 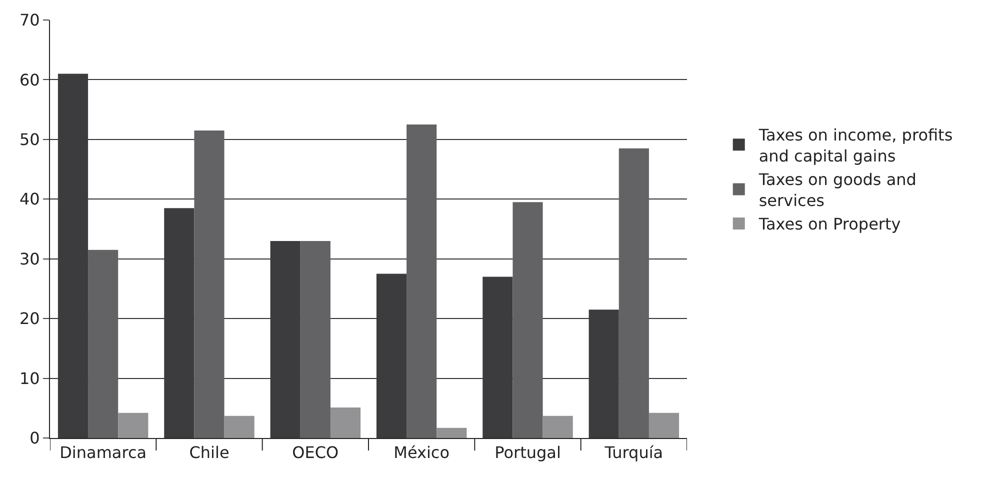 I want to click on x-tick-label: Portugal, so click(x=527, y=452).